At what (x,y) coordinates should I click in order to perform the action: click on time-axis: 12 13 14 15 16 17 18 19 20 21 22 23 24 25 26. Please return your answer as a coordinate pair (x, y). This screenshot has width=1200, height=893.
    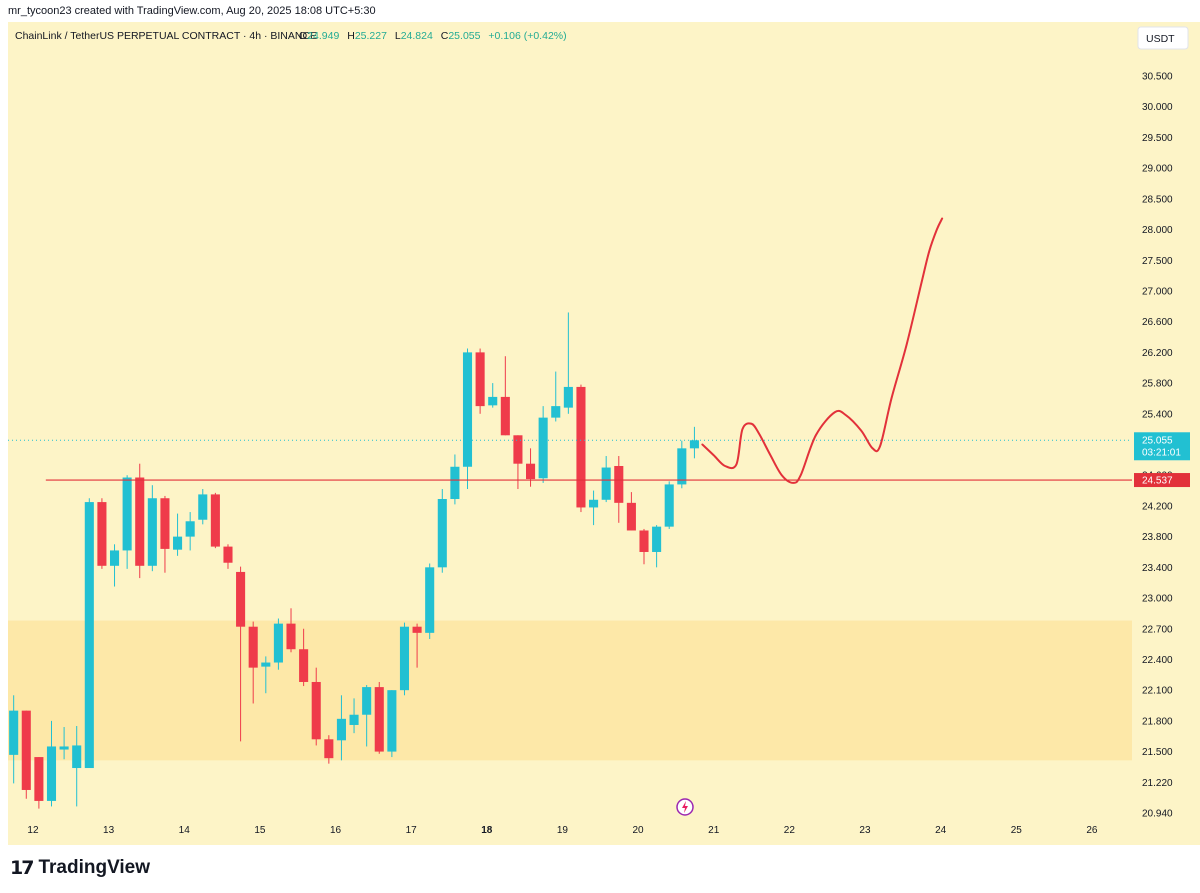
    Looking at the image, I should click on (562, 830).